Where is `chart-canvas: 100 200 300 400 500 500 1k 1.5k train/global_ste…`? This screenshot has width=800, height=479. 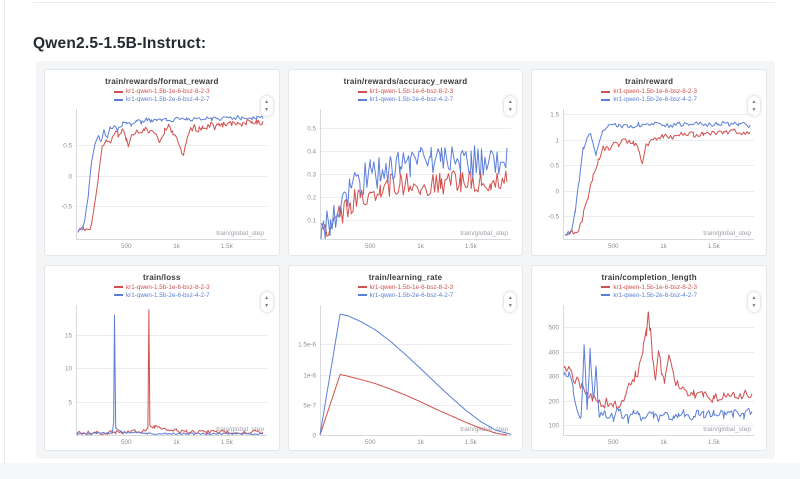
chart-canvas: 100 200 300 400 500 500 1k 1.5k train/global_ste… is located at coordinates (652, 375).